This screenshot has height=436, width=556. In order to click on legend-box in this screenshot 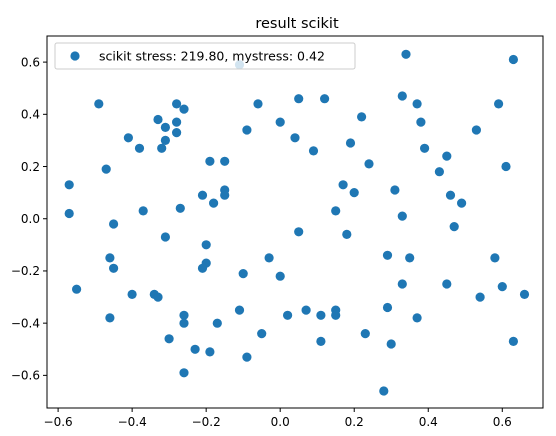, I will do `click(205, 56)`.